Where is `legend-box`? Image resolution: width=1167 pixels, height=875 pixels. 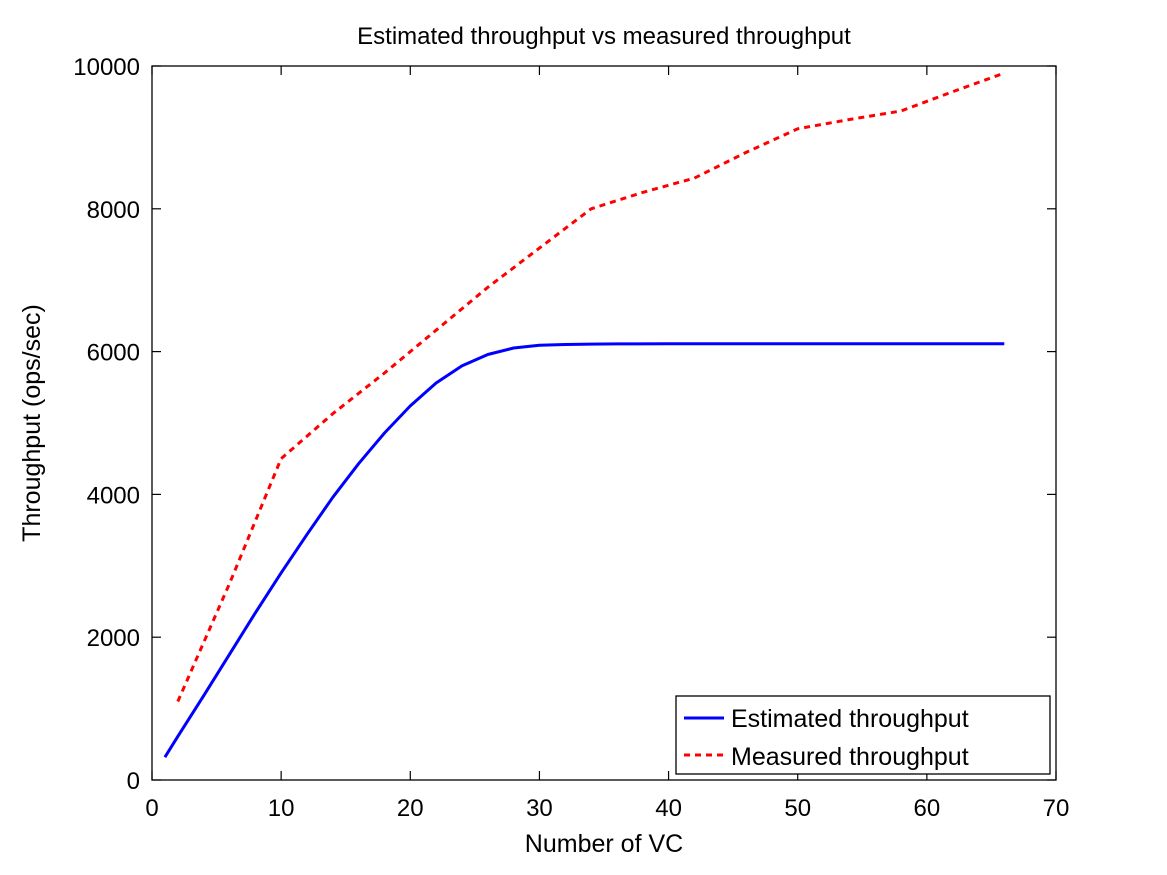
legend-box is located at coordinates (863, 735).